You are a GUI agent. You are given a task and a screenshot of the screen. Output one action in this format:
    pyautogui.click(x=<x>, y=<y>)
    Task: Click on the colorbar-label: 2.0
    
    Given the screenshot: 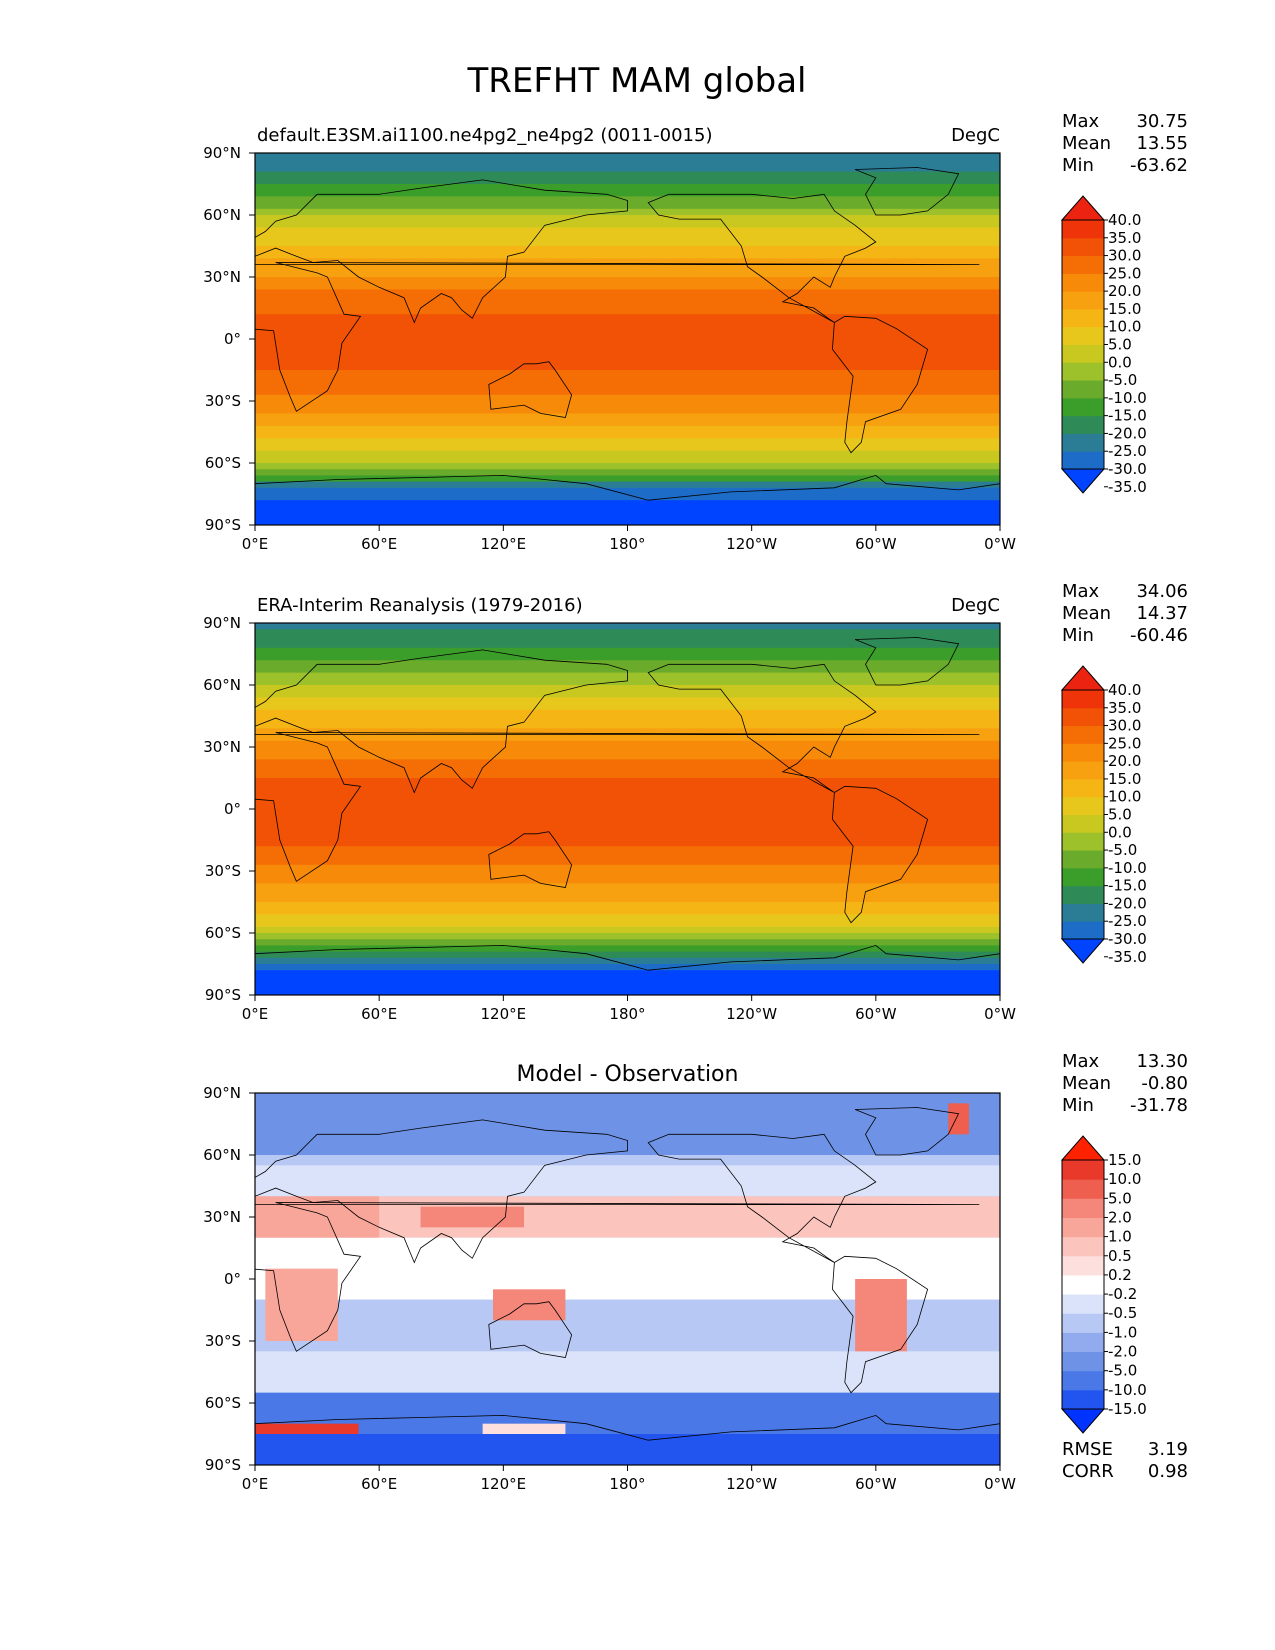 What is the action you would take?
    pyautogui.click(x=1120, y=1217)
    